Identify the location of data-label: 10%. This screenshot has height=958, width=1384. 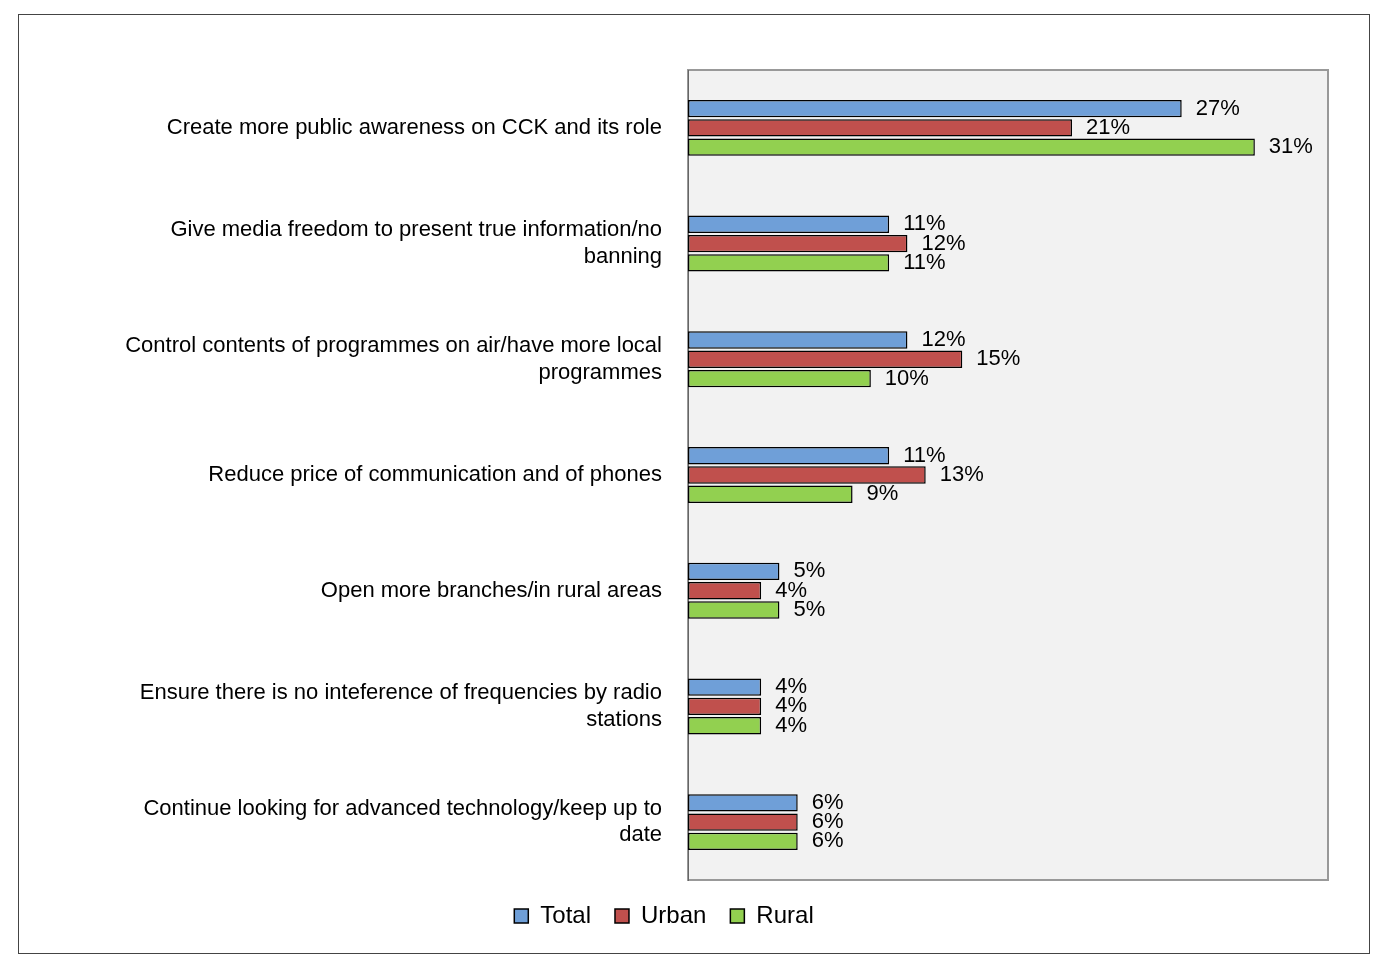
(906, 377).